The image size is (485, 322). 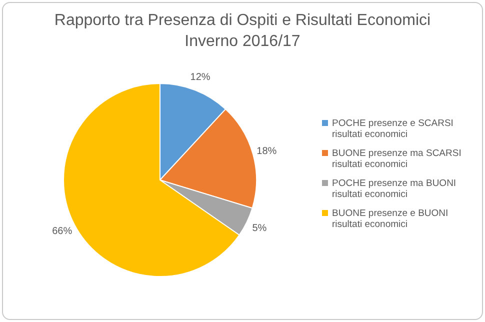 I want to click on data-label: 18%, so click(x=266, y=151).